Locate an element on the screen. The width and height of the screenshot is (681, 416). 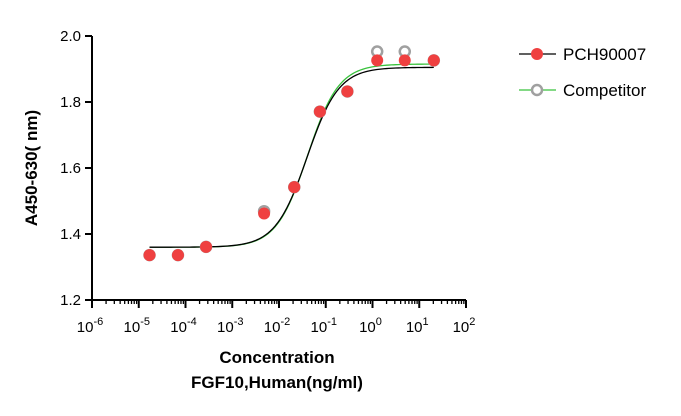
legend: PCH90007 Competitor is located at coordinates (582, 72).